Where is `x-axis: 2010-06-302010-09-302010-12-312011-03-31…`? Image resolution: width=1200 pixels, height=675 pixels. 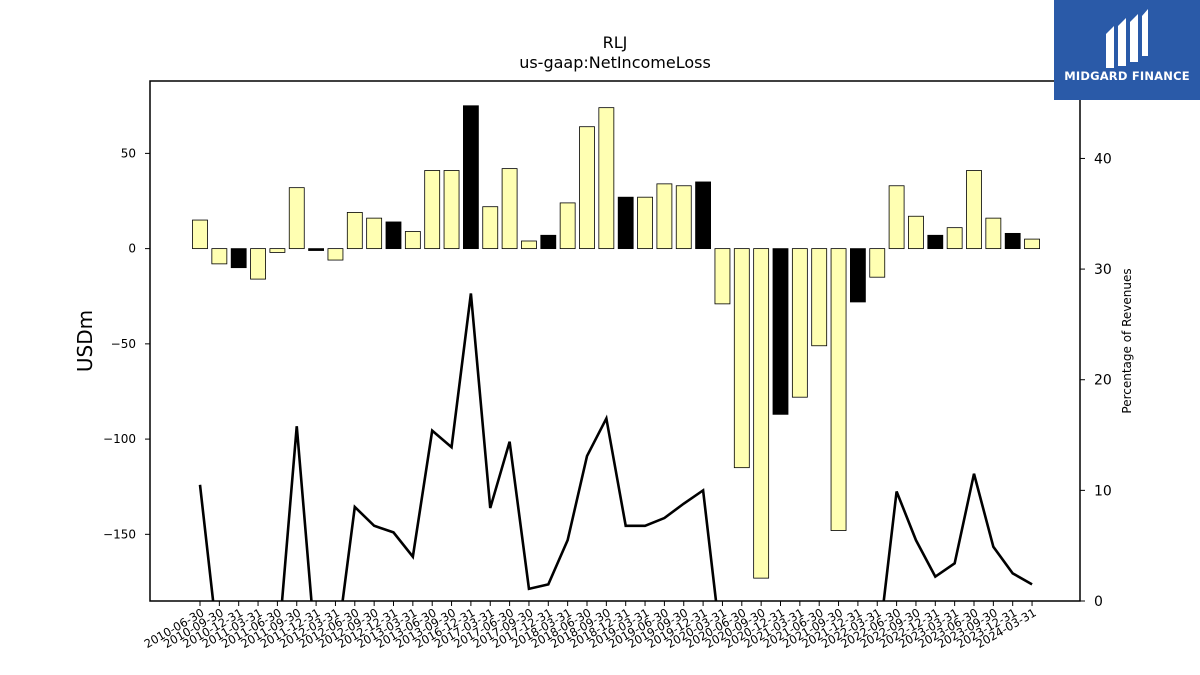
x-axis: 2010-06-302010-09-302010-12-312011-03-31… is located at coordinates (590, 626).